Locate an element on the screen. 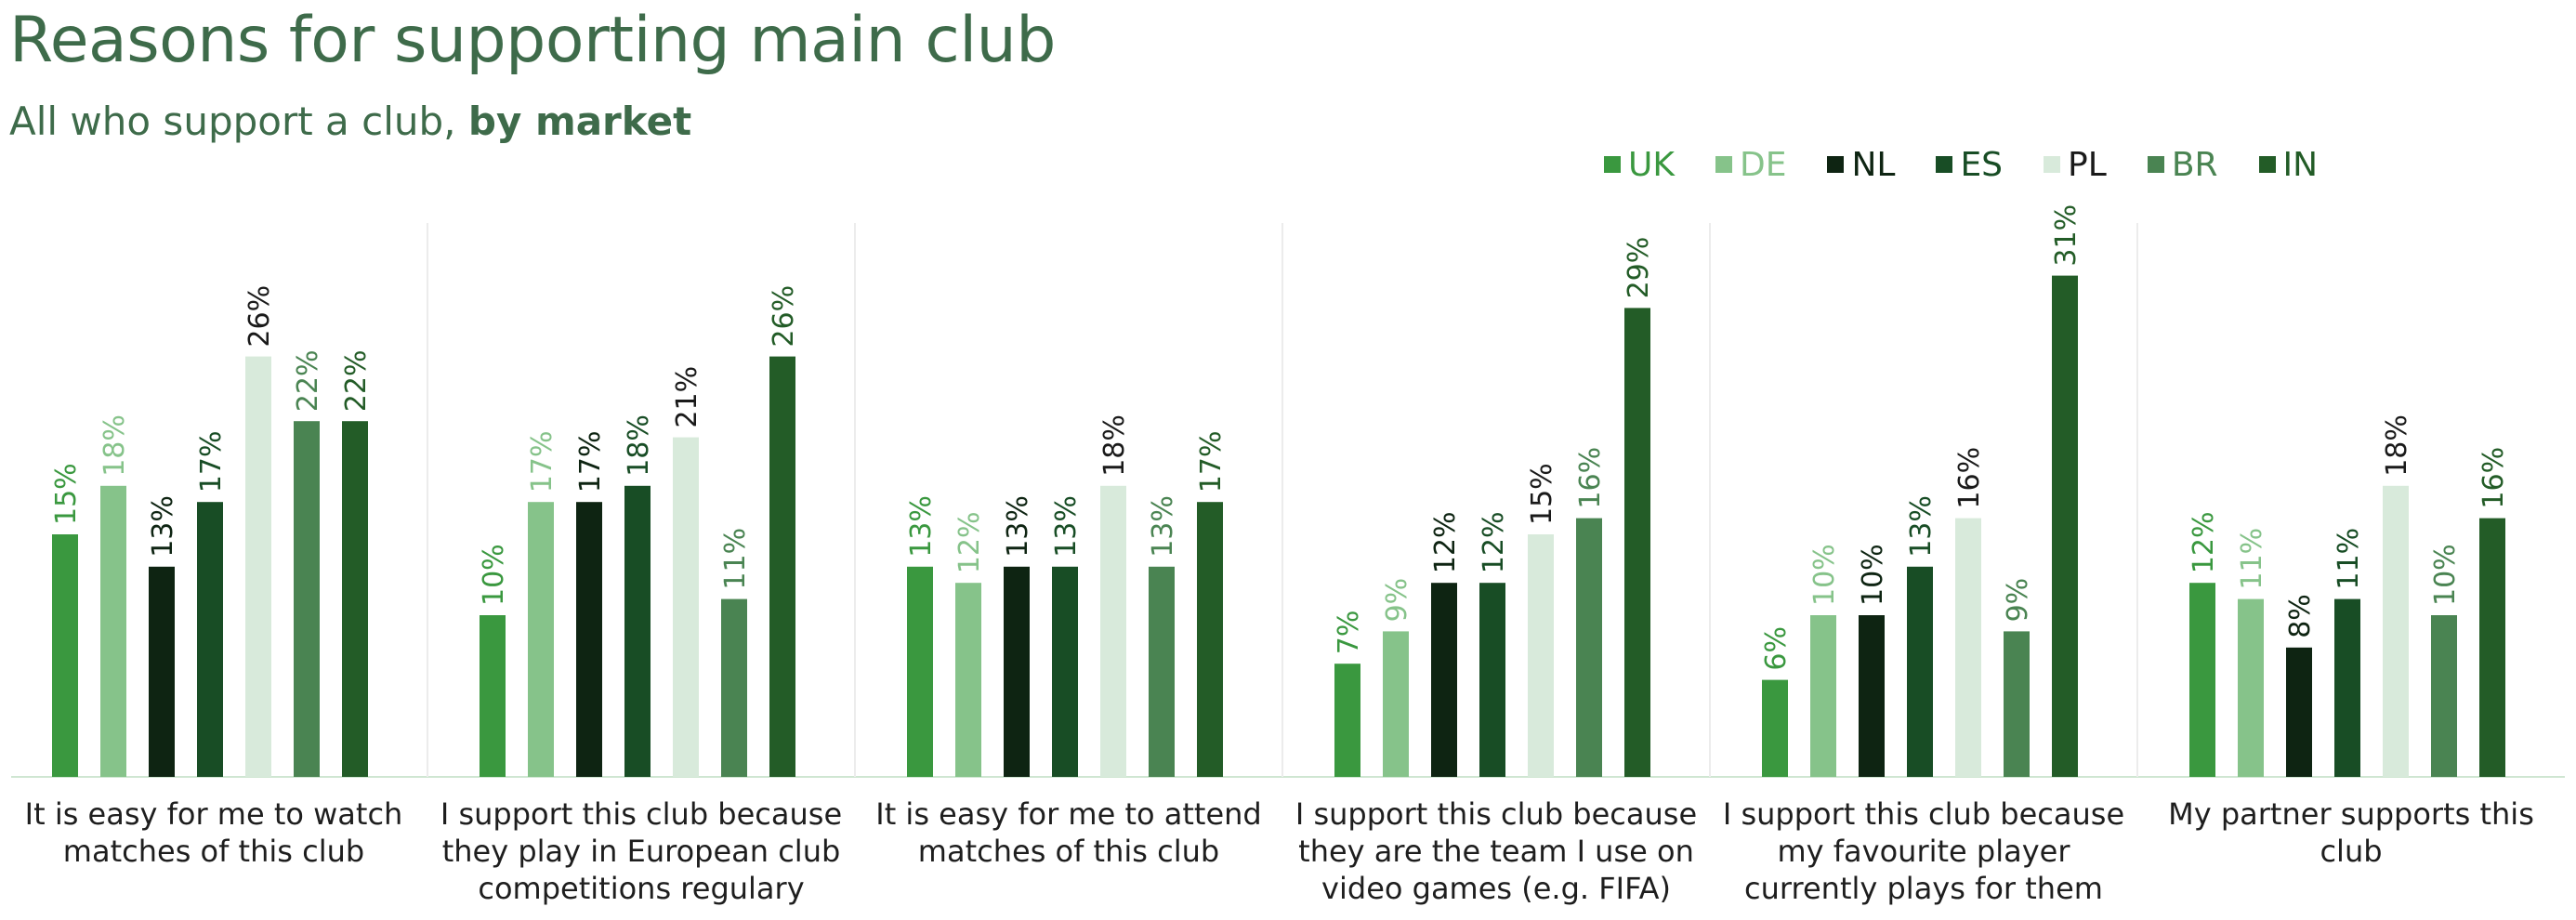  data-label-pl-5: 16% is located at coordinates (1969, 478).